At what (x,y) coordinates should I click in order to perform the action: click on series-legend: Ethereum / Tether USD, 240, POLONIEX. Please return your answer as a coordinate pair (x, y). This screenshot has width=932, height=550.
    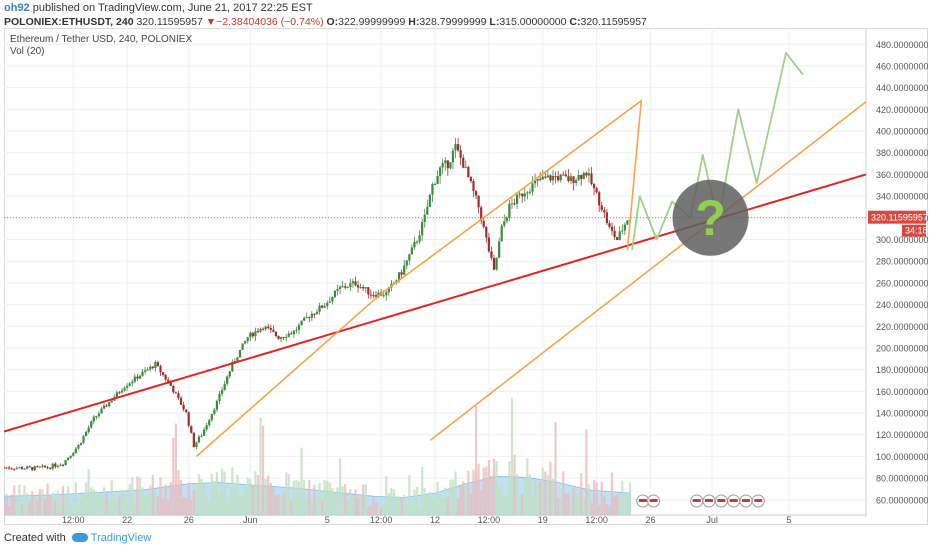
    Looking at the image, I should click on (101, 39).